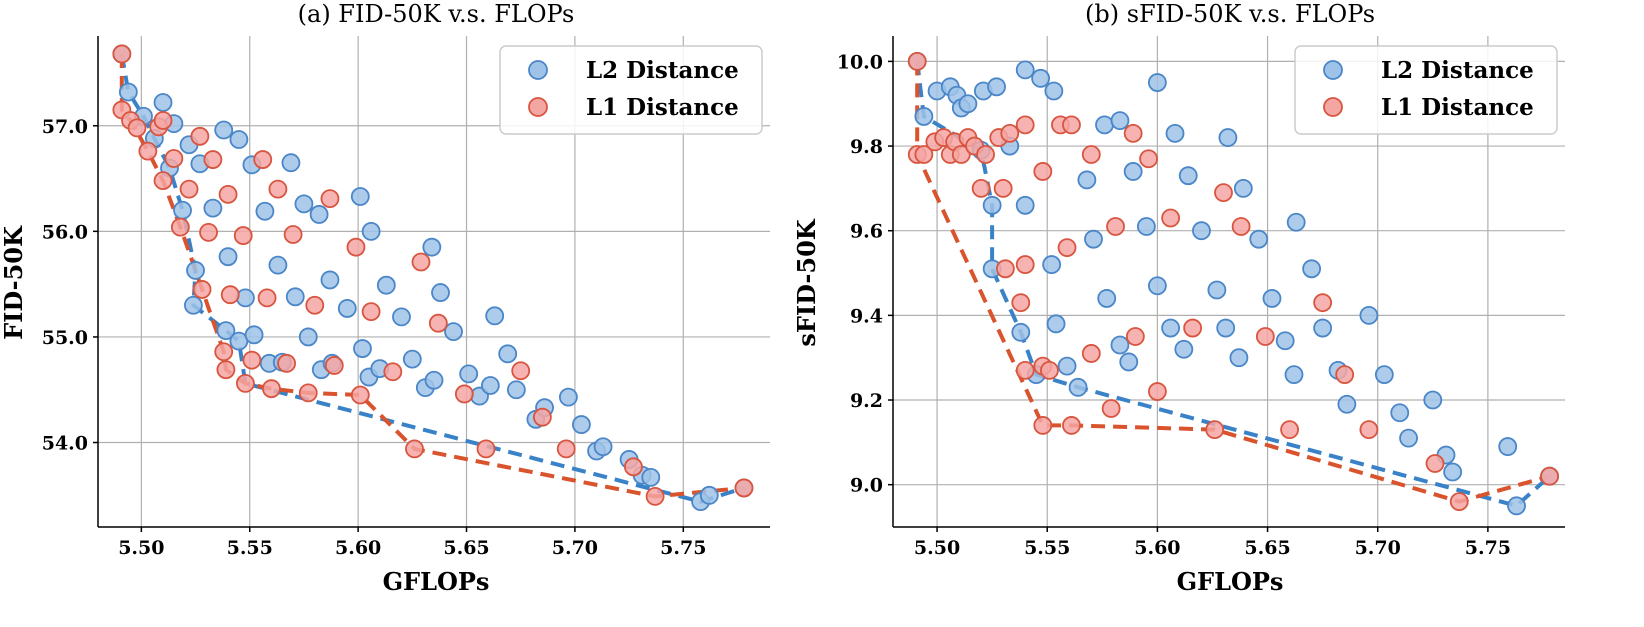 The height and width of the screenshot is (627, 1644). What do you see at coordinates (683, 548) in the screenshot?
I see `x-tick-label: 5.75` at bounding box center [683, 548].